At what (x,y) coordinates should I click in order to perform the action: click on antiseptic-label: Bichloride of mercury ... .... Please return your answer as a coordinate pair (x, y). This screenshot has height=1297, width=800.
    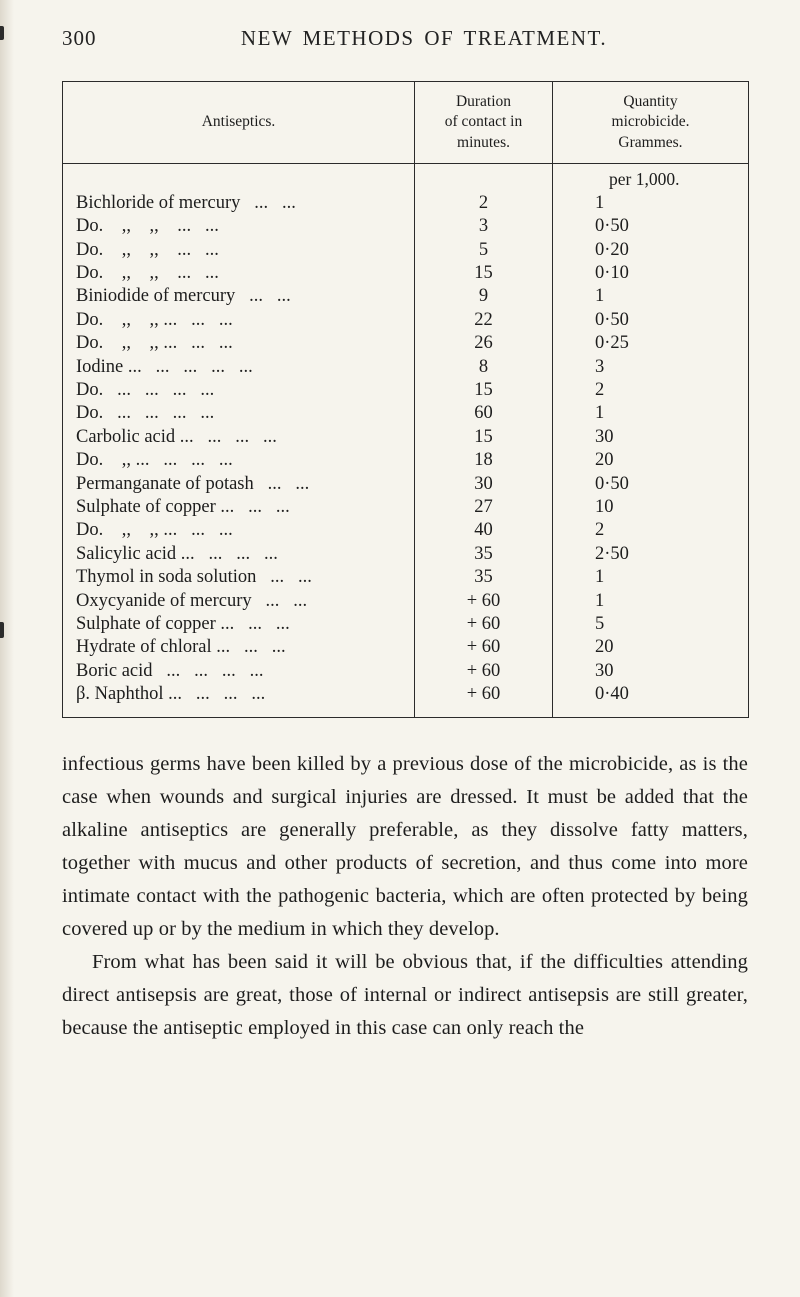
    Looking at the image, I should click on (186, 202).